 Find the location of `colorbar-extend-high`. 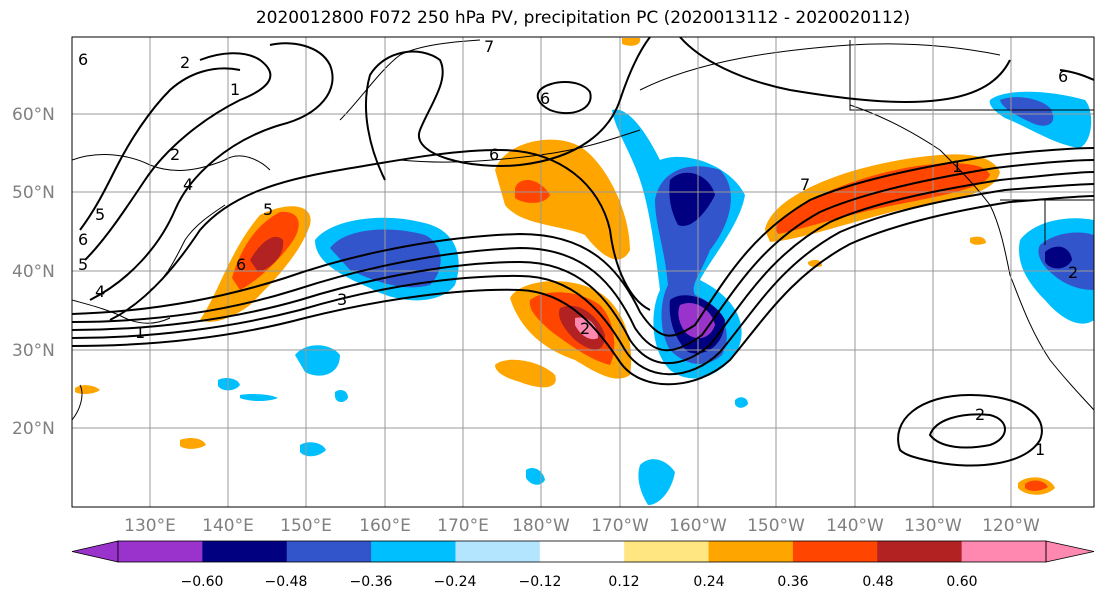

colorbar-extend-high is located at coordinates (1070, 551).